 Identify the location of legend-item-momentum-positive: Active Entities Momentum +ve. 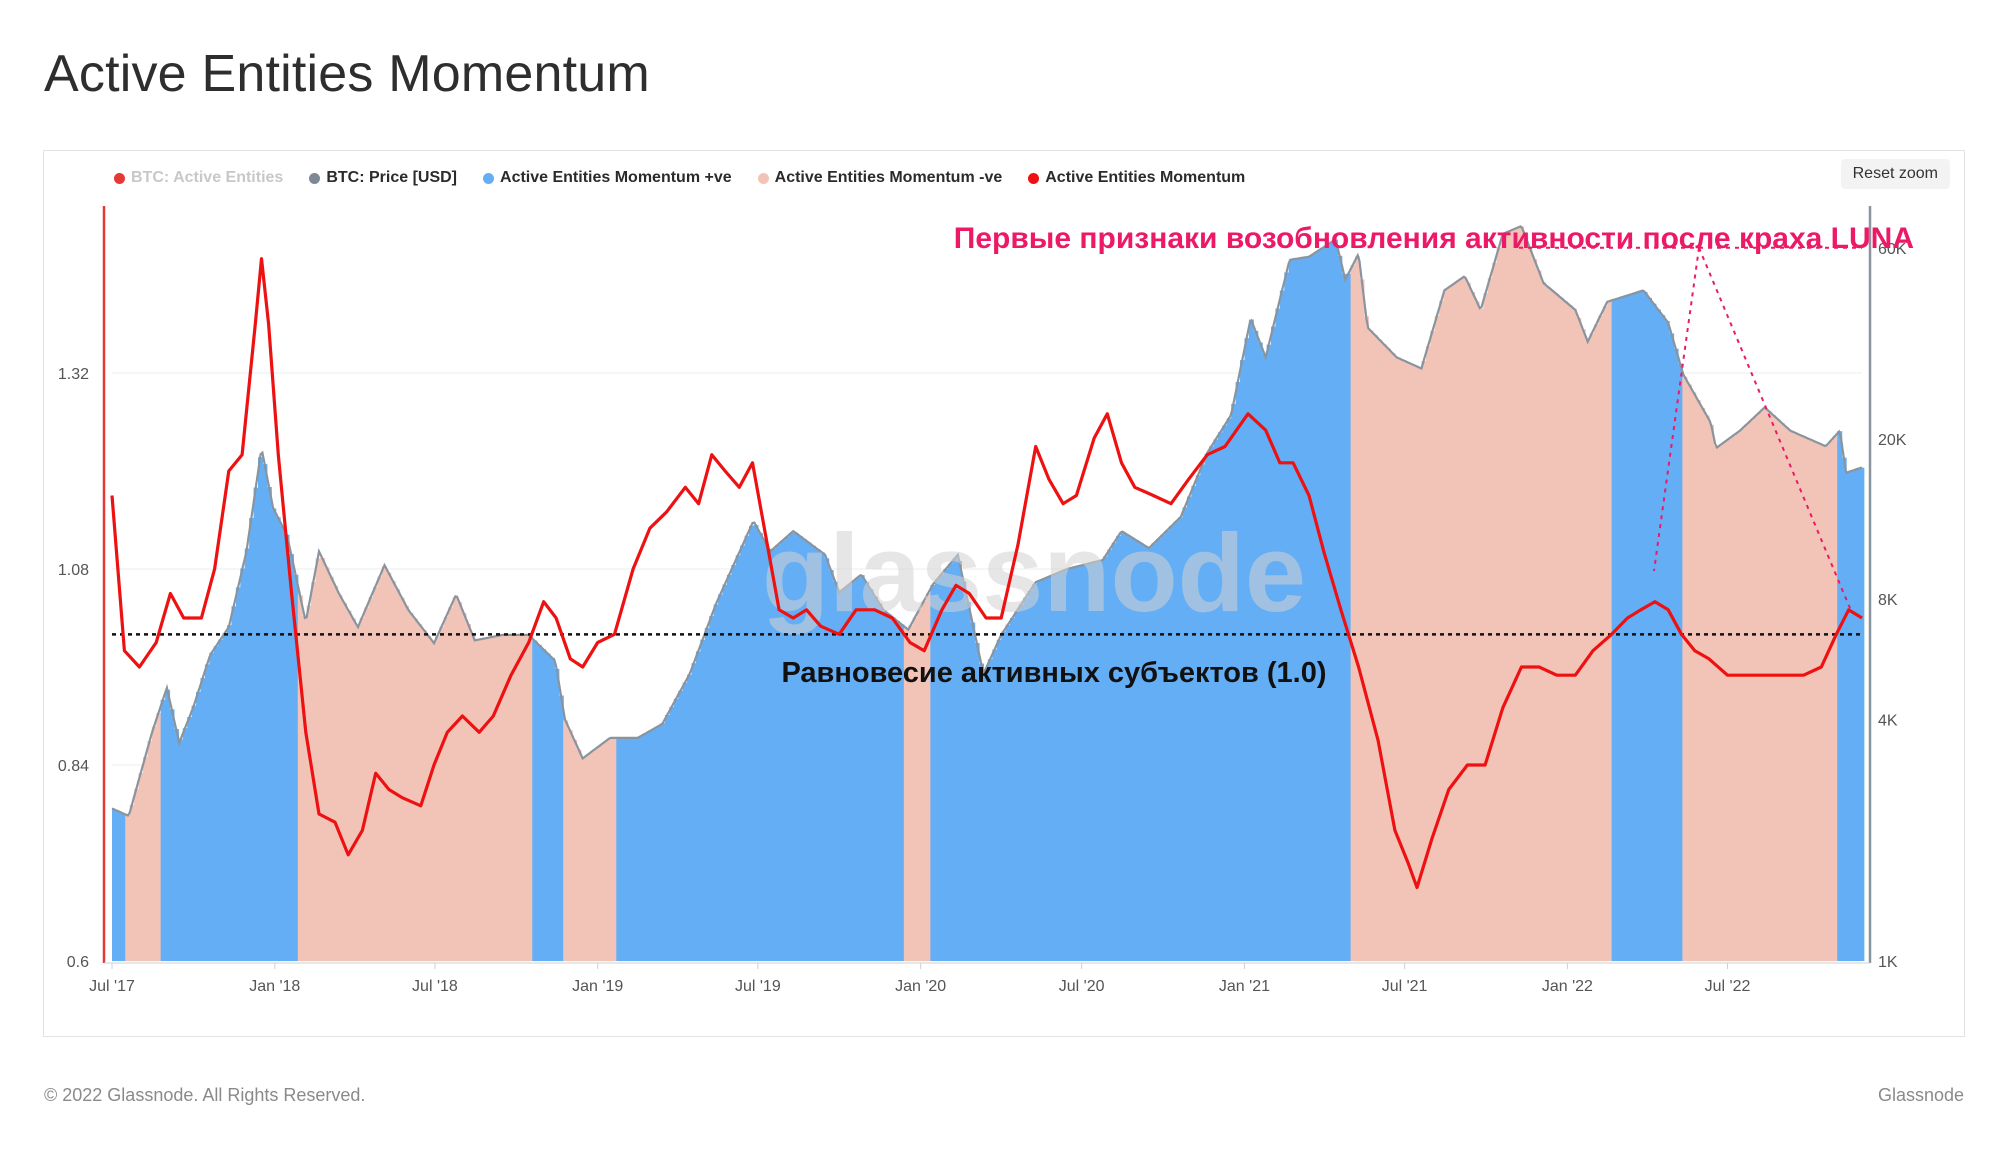
(607, 178).